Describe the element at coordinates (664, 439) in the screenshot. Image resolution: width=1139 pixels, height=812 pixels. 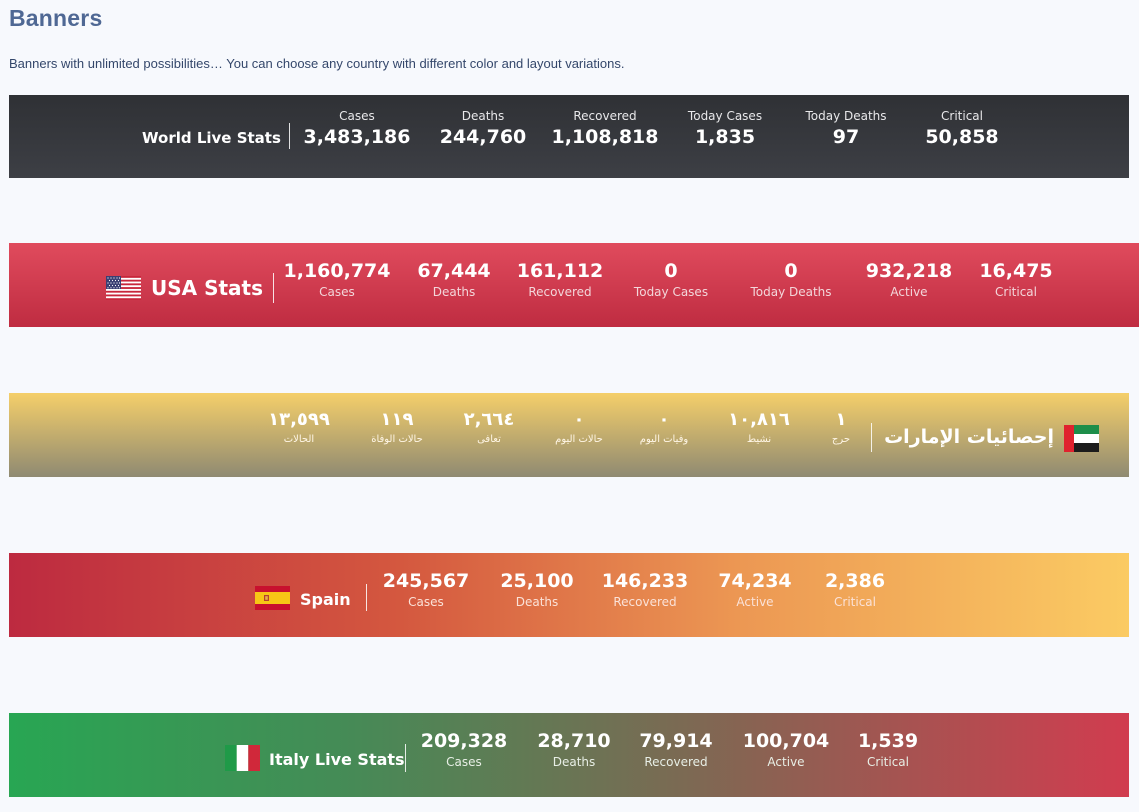
I see `stat-label: وفيات اليوم` at that location.